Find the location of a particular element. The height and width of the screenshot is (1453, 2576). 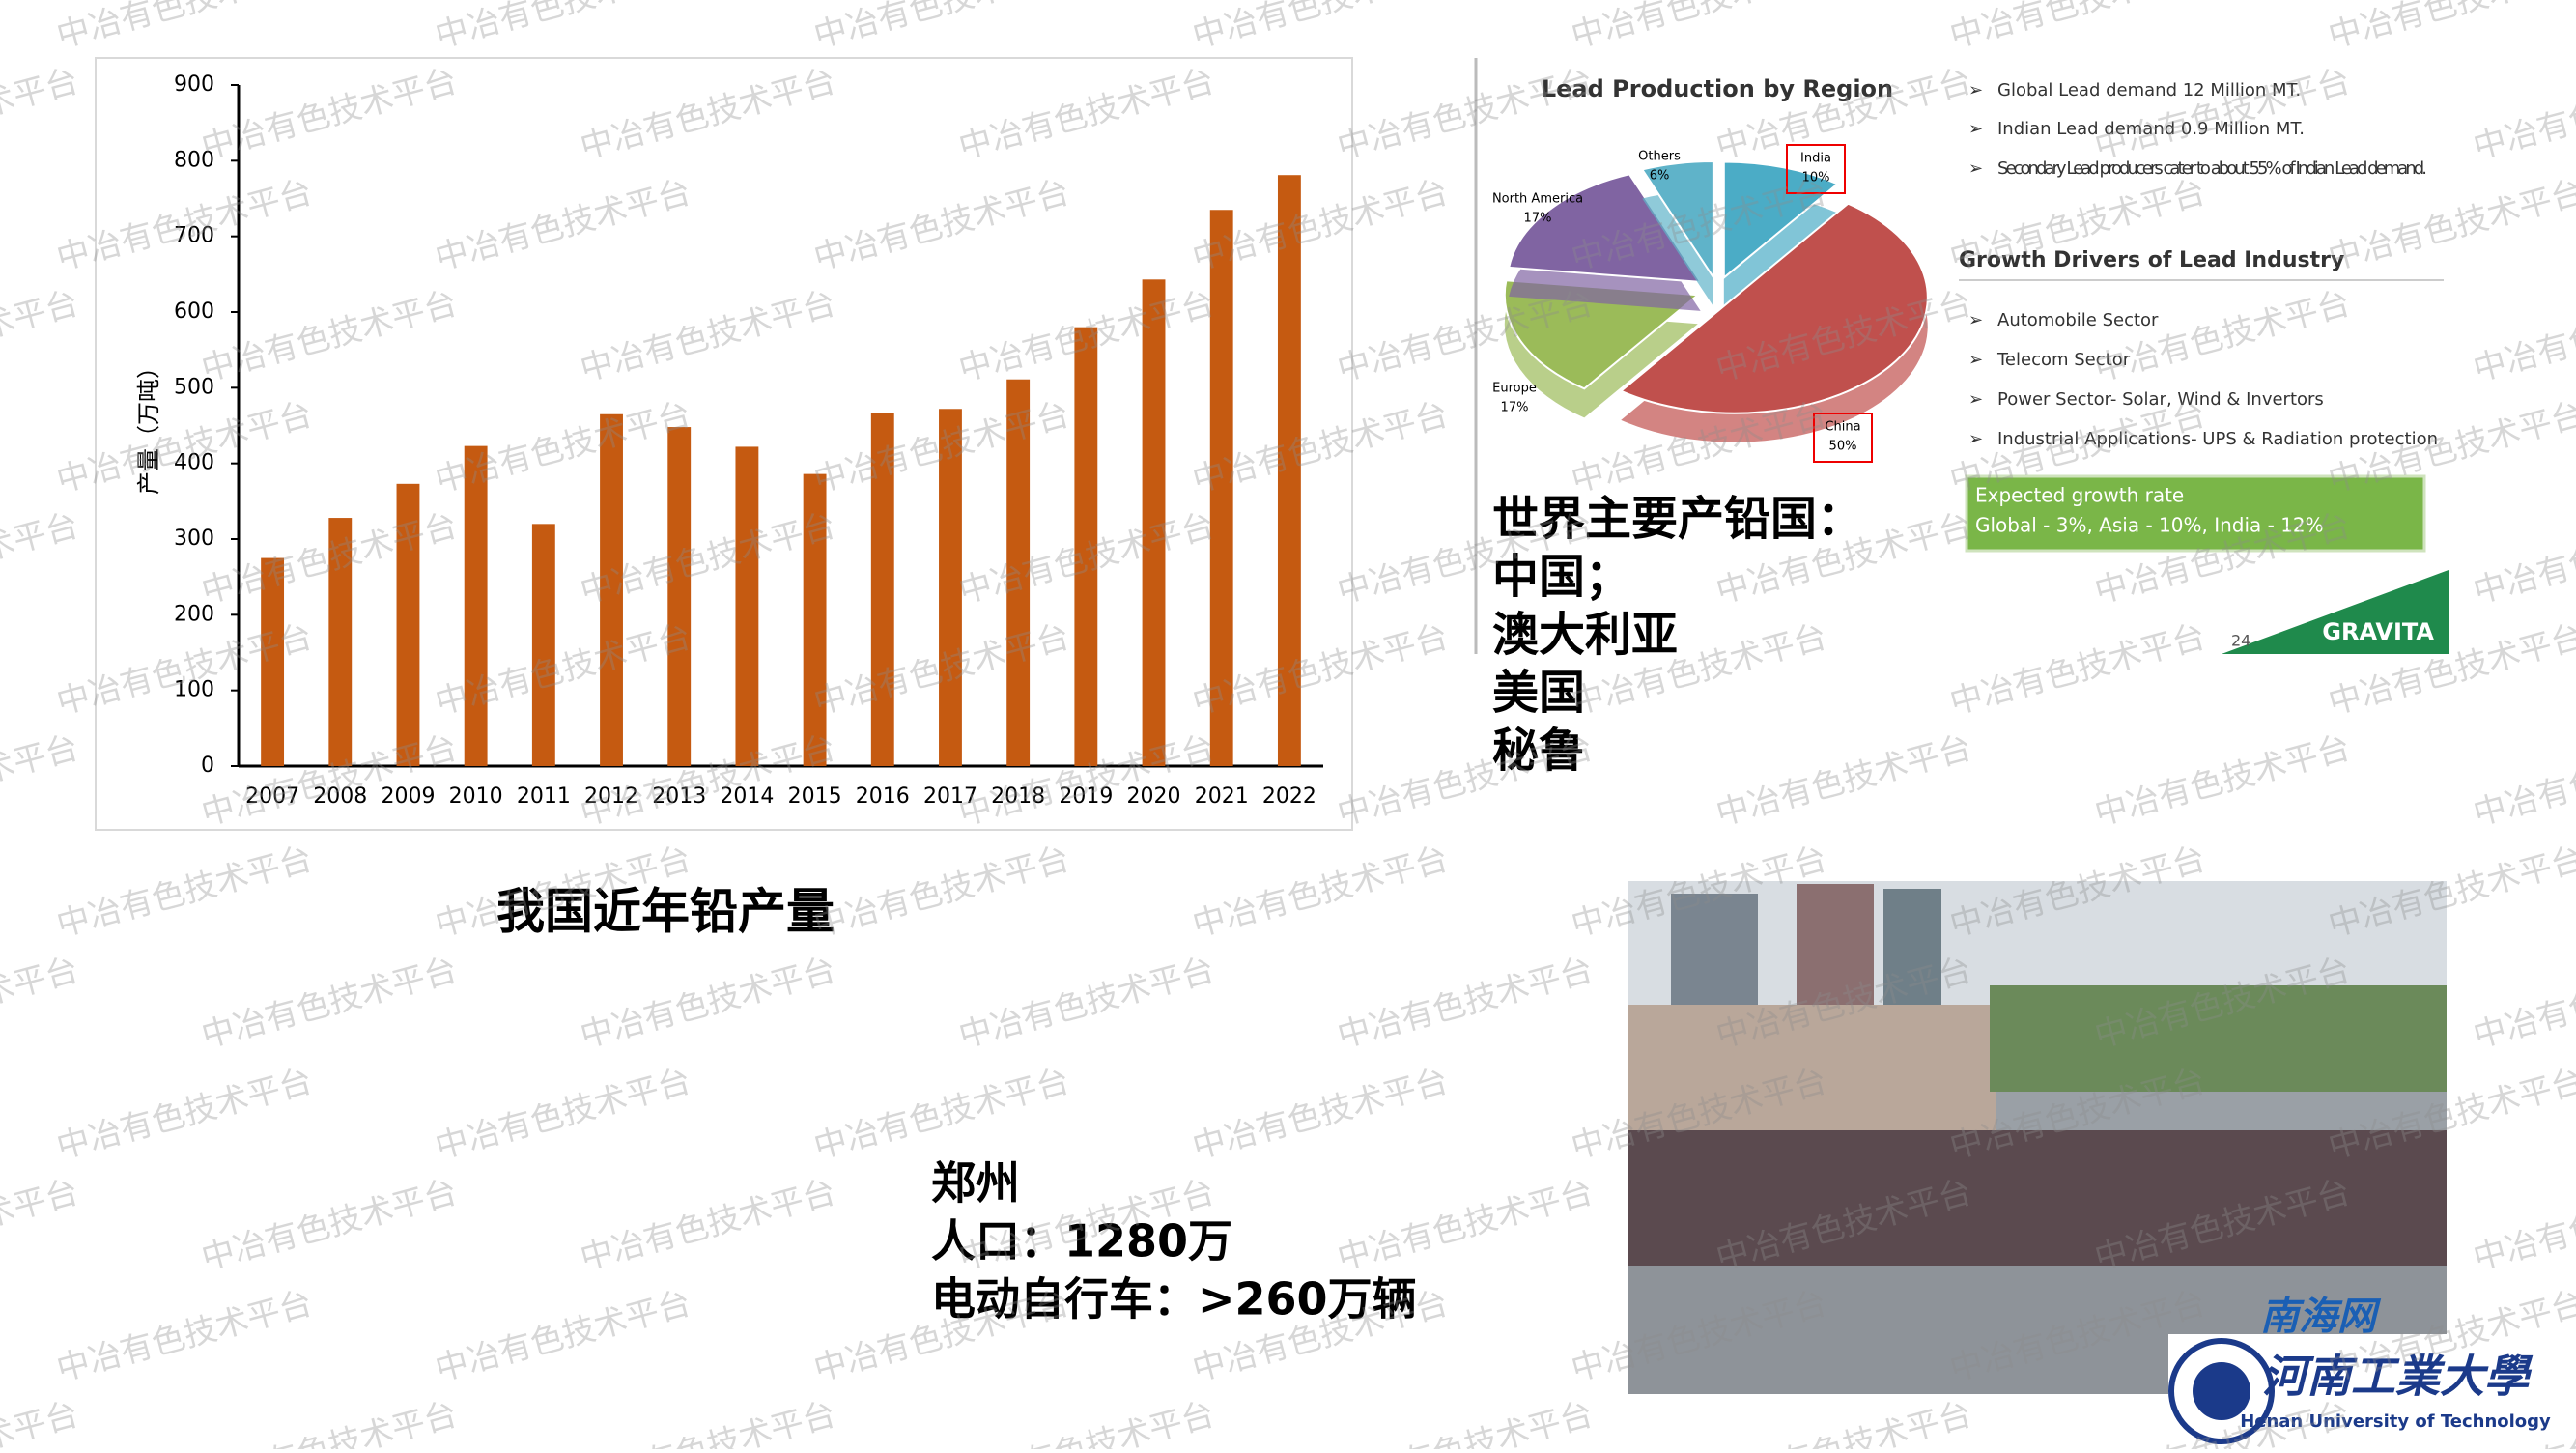

photo-trees is located at coordinates (2218, 1039).